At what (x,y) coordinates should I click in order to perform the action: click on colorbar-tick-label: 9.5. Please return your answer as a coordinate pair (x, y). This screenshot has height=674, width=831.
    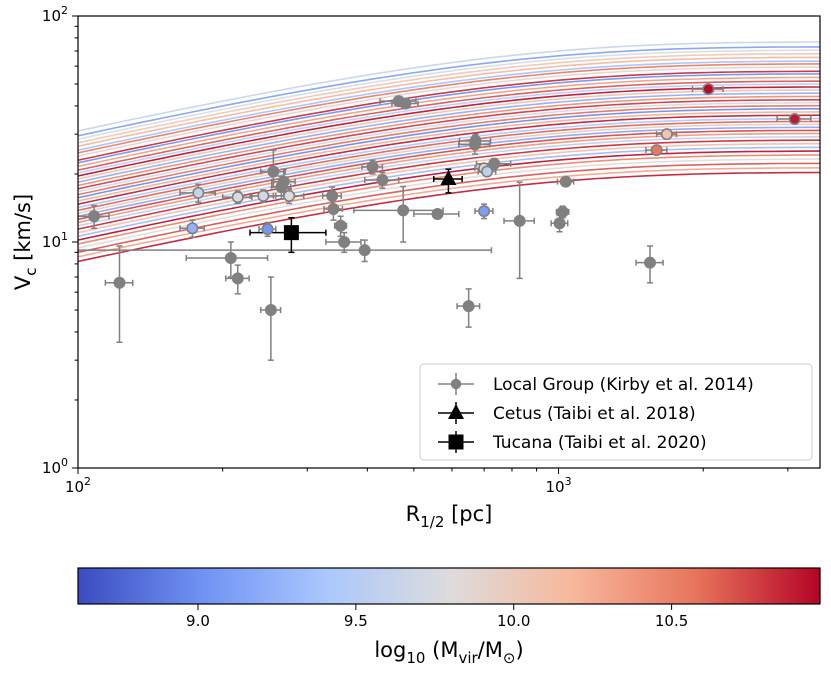
    Looking at the image, I should click on (356, 621).